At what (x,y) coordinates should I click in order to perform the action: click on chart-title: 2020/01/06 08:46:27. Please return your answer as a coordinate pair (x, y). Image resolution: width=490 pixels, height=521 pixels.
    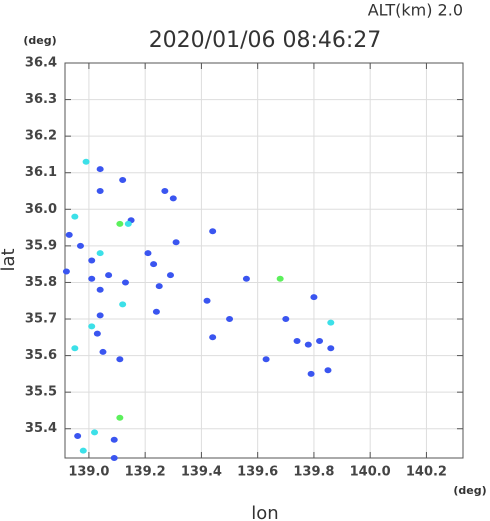
    Looking at the image, I should click on (265, 40).